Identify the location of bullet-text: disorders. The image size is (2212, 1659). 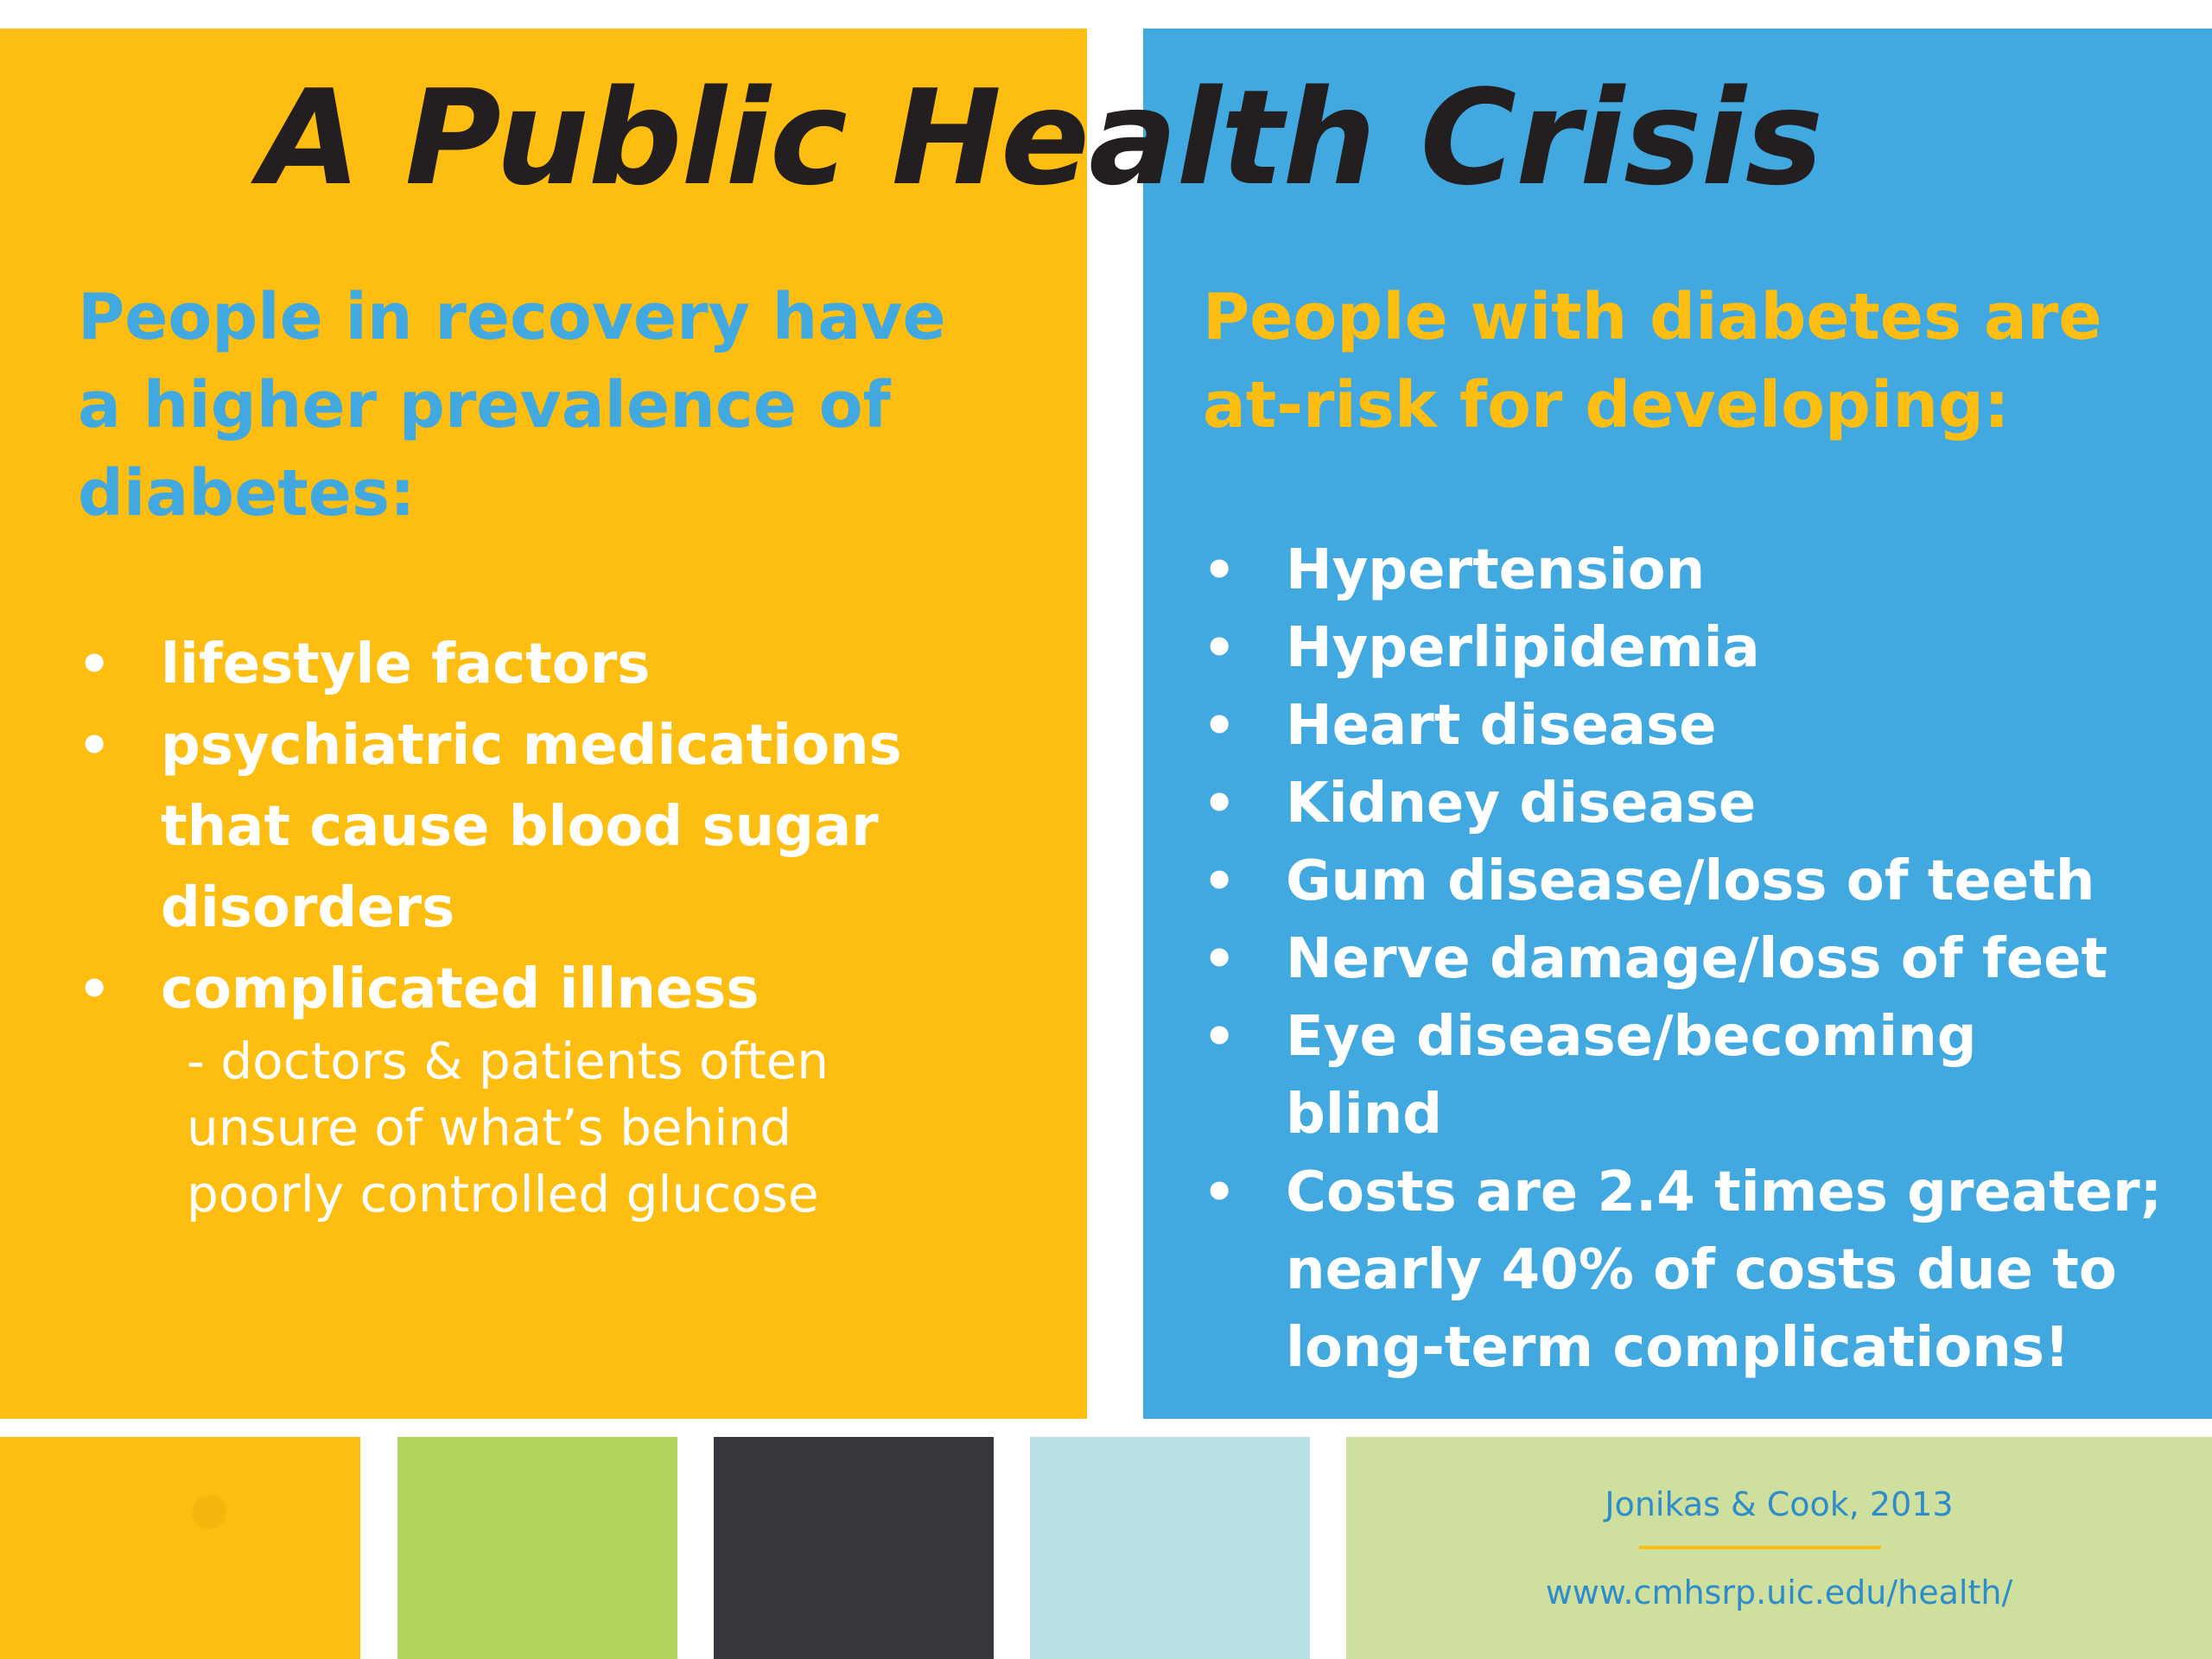
(308, 908).